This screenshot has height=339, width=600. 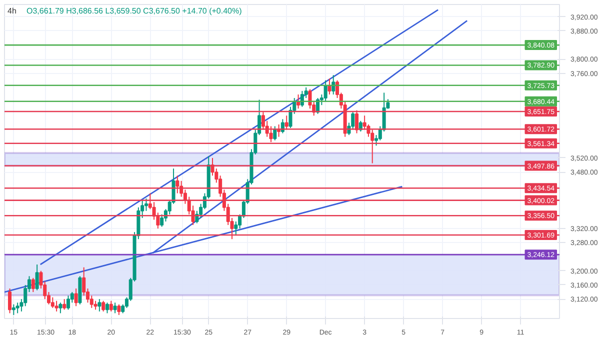 I want to click on annotation: O3,661.79 H3,686.56 L3,659.50 C3,676.50 +14.70 (+0.40%), so click(x=134, y=11).